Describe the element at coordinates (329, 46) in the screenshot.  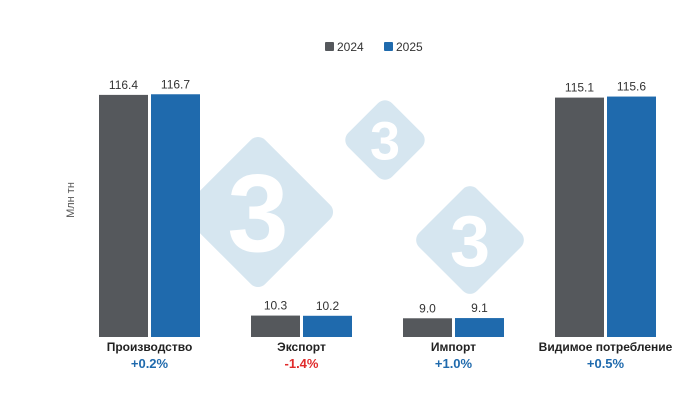
I see `legend-swatch-2024` at that location.